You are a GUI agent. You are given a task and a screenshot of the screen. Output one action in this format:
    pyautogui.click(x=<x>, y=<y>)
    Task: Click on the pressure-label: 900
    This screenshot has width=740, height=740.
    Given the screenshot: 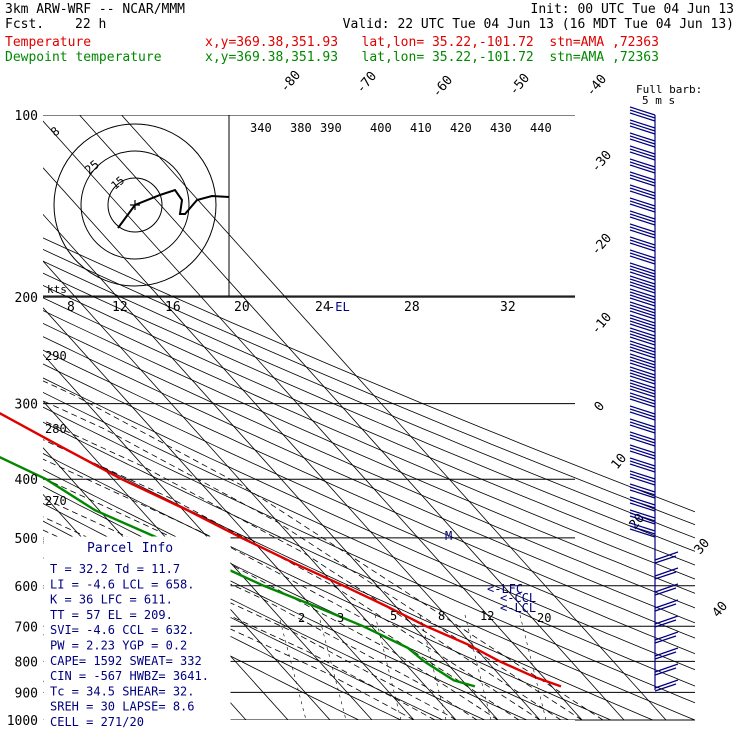 What is the action you would take?
    pyautogui.click(x=26, y=693)
    